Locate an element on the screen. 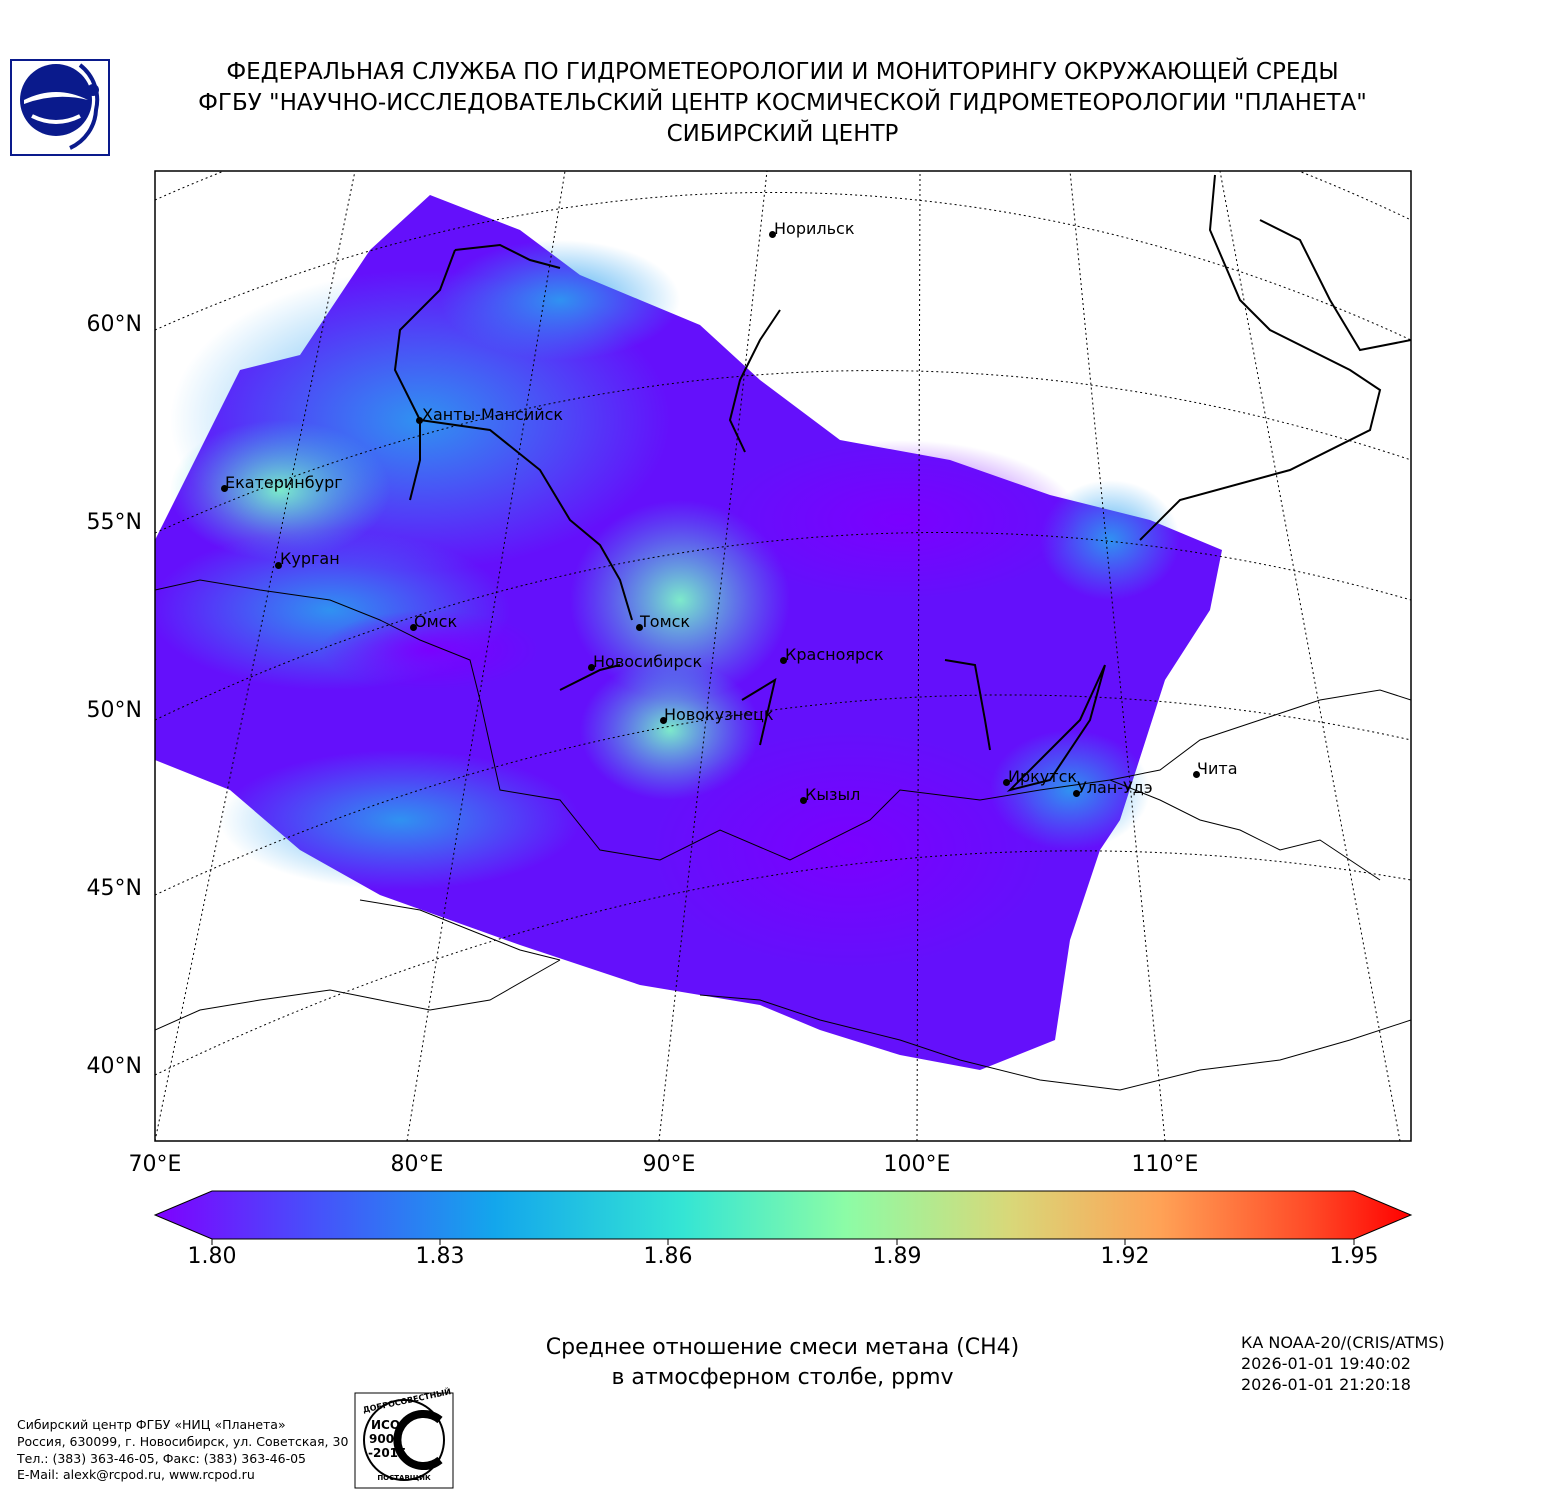 The image size is (1550, 1500). lat-label-60: 60°N is located at coordinates (114, 324).